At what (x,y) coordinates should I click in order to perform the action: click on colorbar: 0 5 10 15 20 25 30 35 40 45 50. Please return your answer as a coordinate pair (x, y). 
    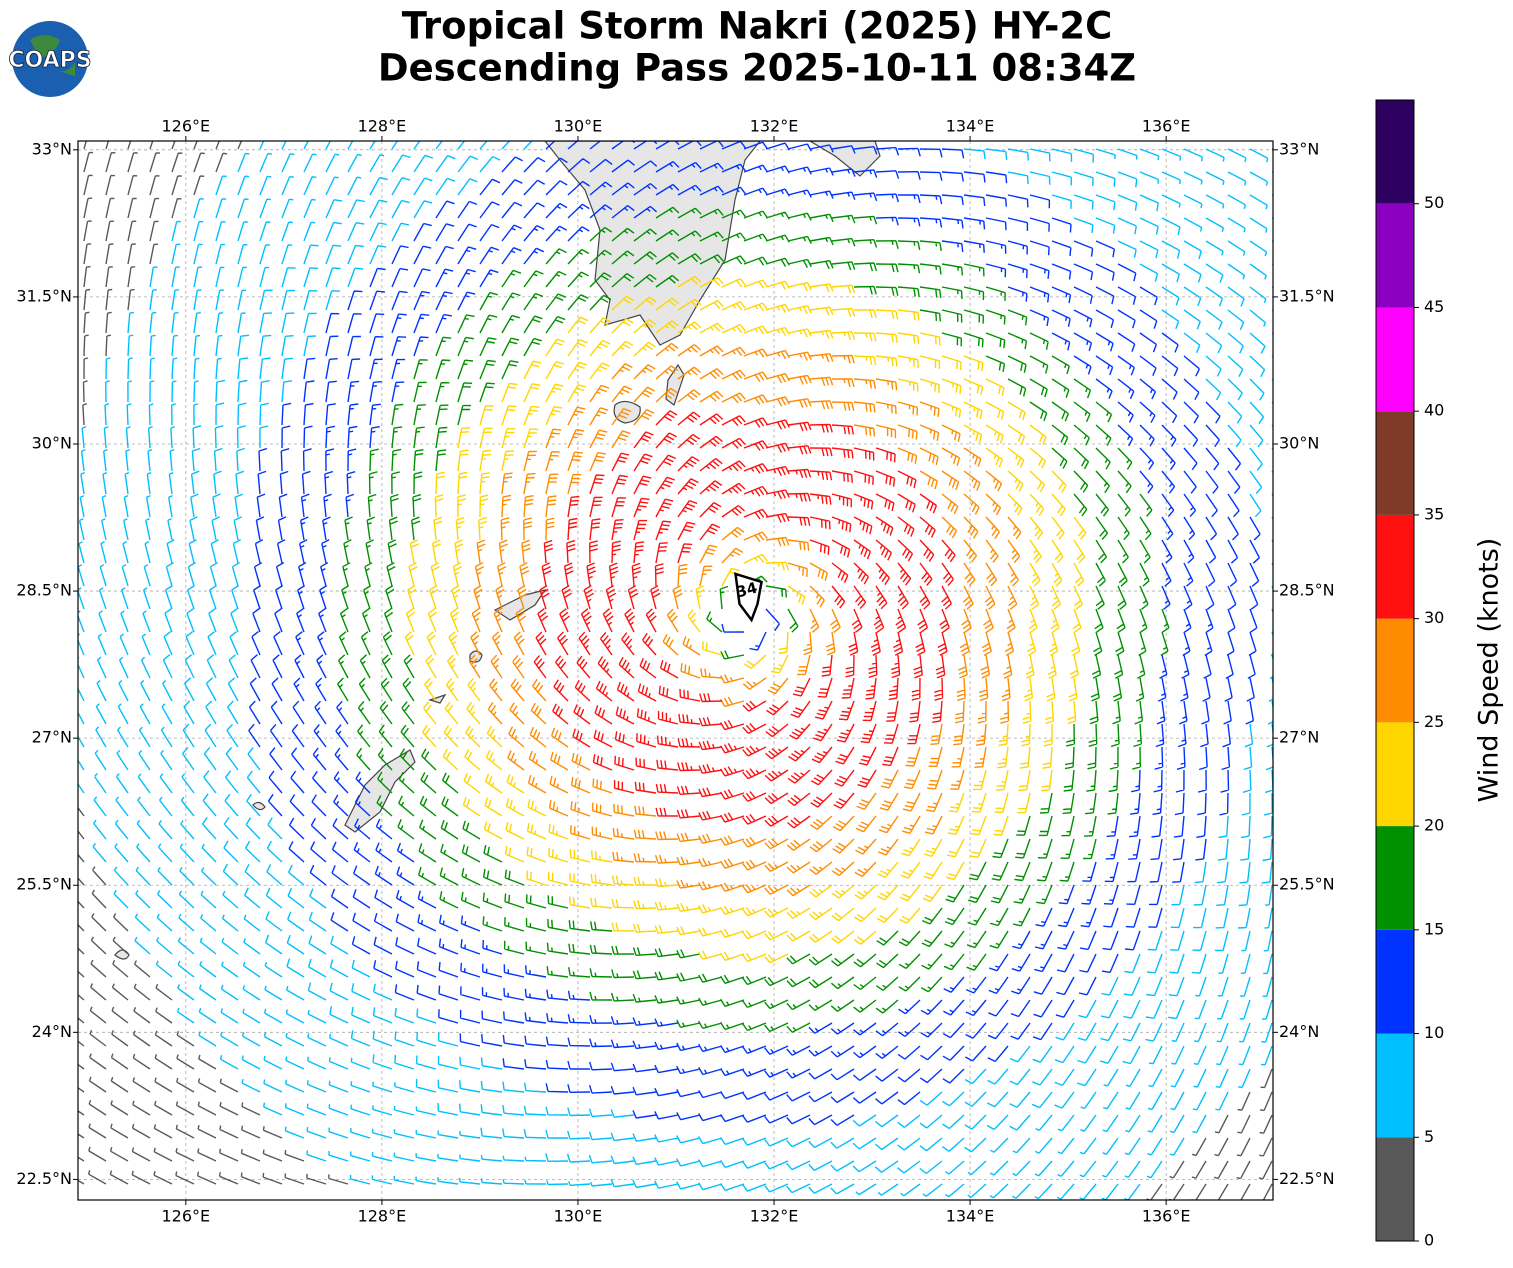
    Looking at the image, I should click on (1409, 674).